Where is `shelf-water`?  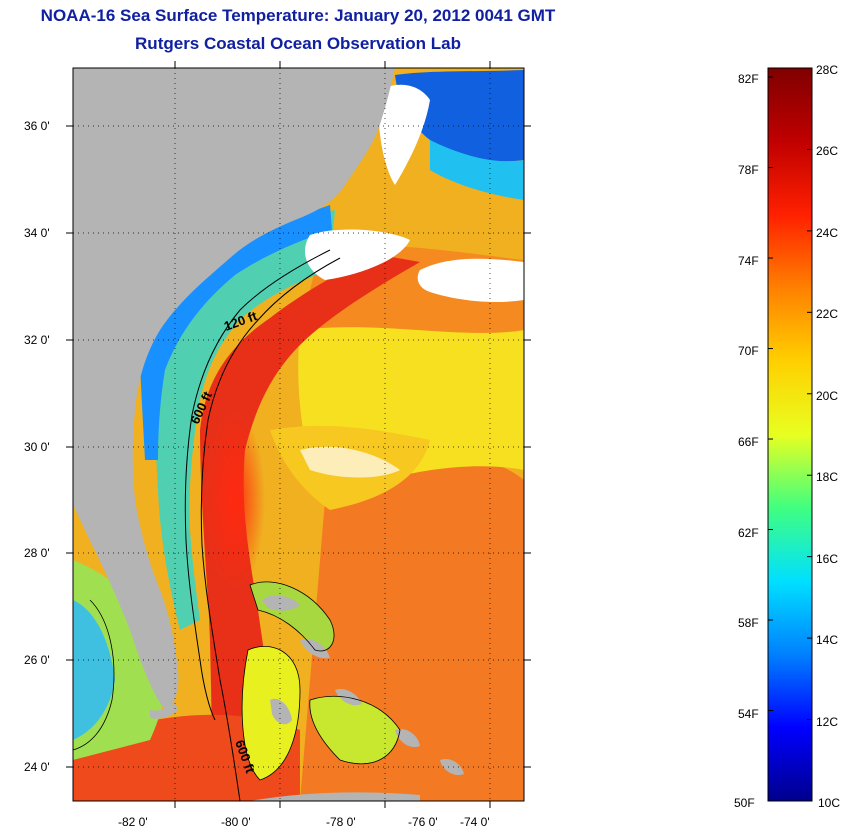 shelf-water is located at coordinates (242, 420).